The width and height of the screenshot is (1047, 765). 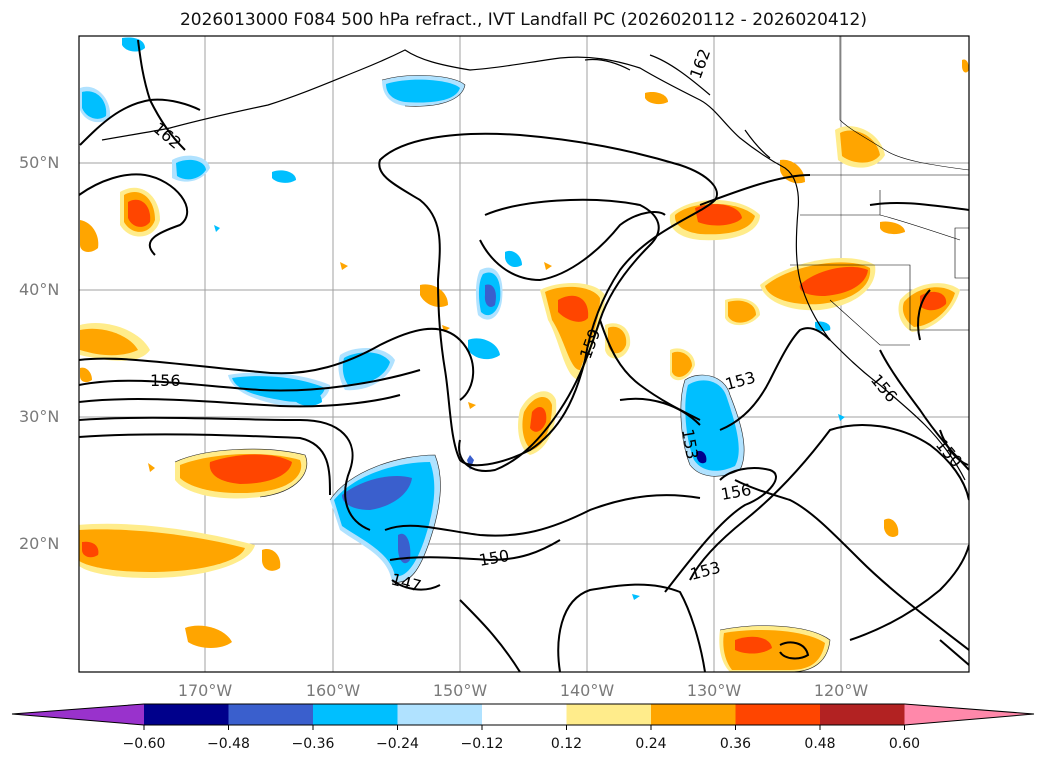 I want to click on lat-label: 40°N, so click(x=39, y=289).